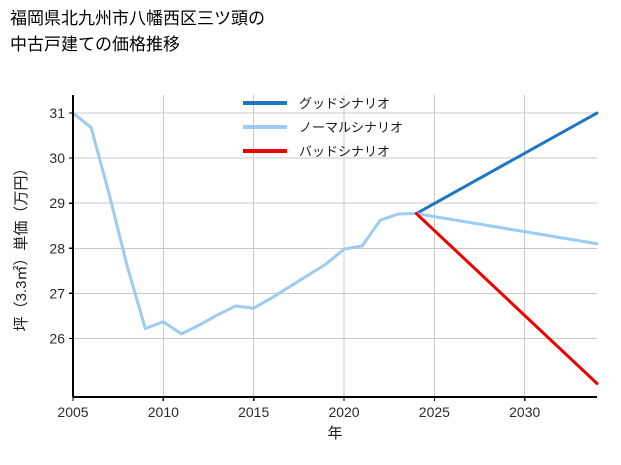  I want to click on y-tick-label: 31, so click(57, 113).